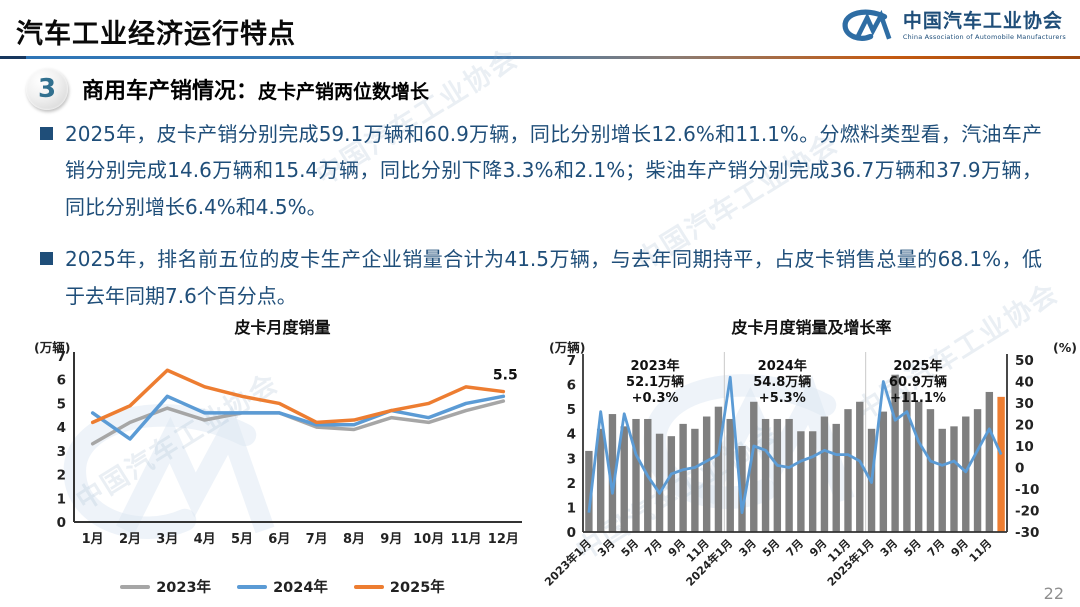  I want to click on page-number: 22, so click(1053, 593).